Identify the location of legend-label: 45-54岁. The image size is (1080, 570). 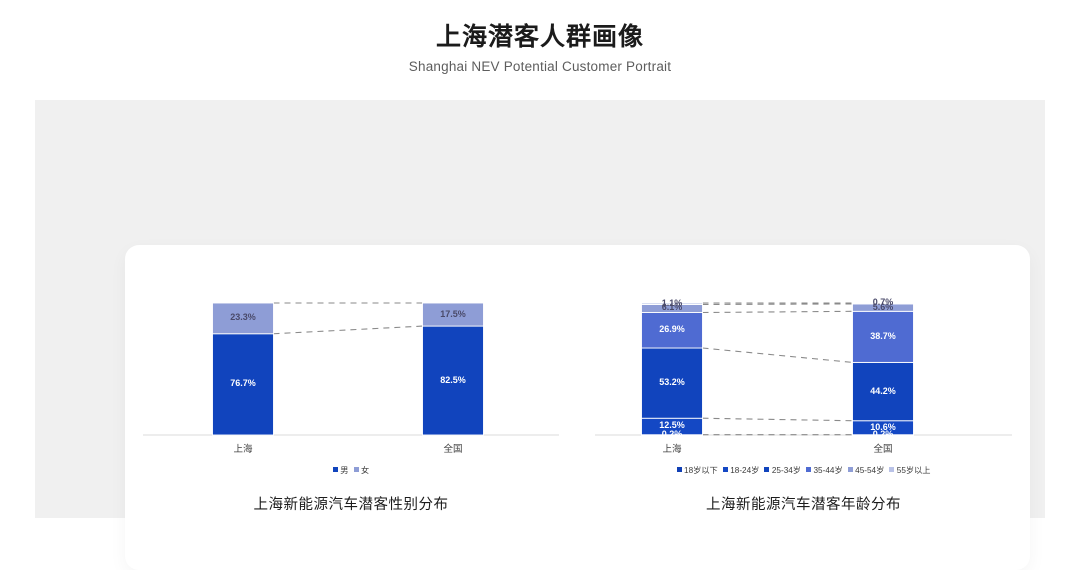
(870, 470).